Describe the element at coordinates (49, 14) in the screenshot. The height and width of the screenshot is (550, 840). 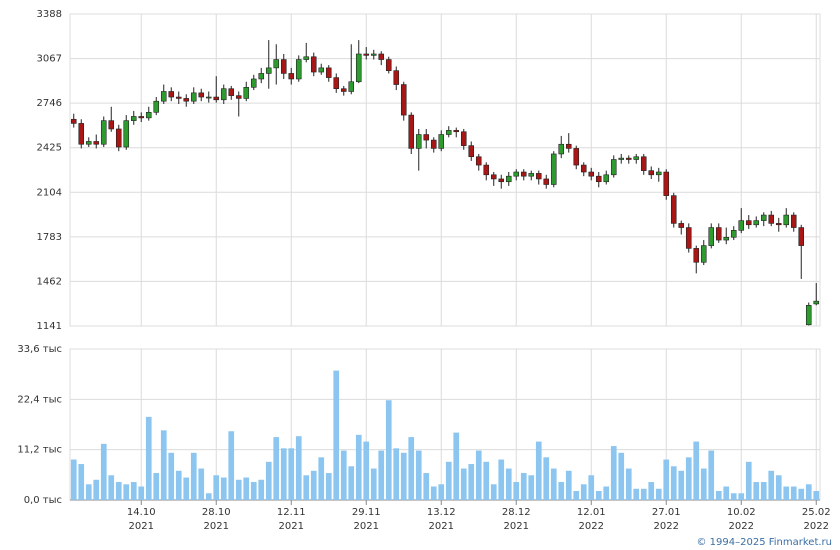
I see `y-tick-label: 3388` at that location.